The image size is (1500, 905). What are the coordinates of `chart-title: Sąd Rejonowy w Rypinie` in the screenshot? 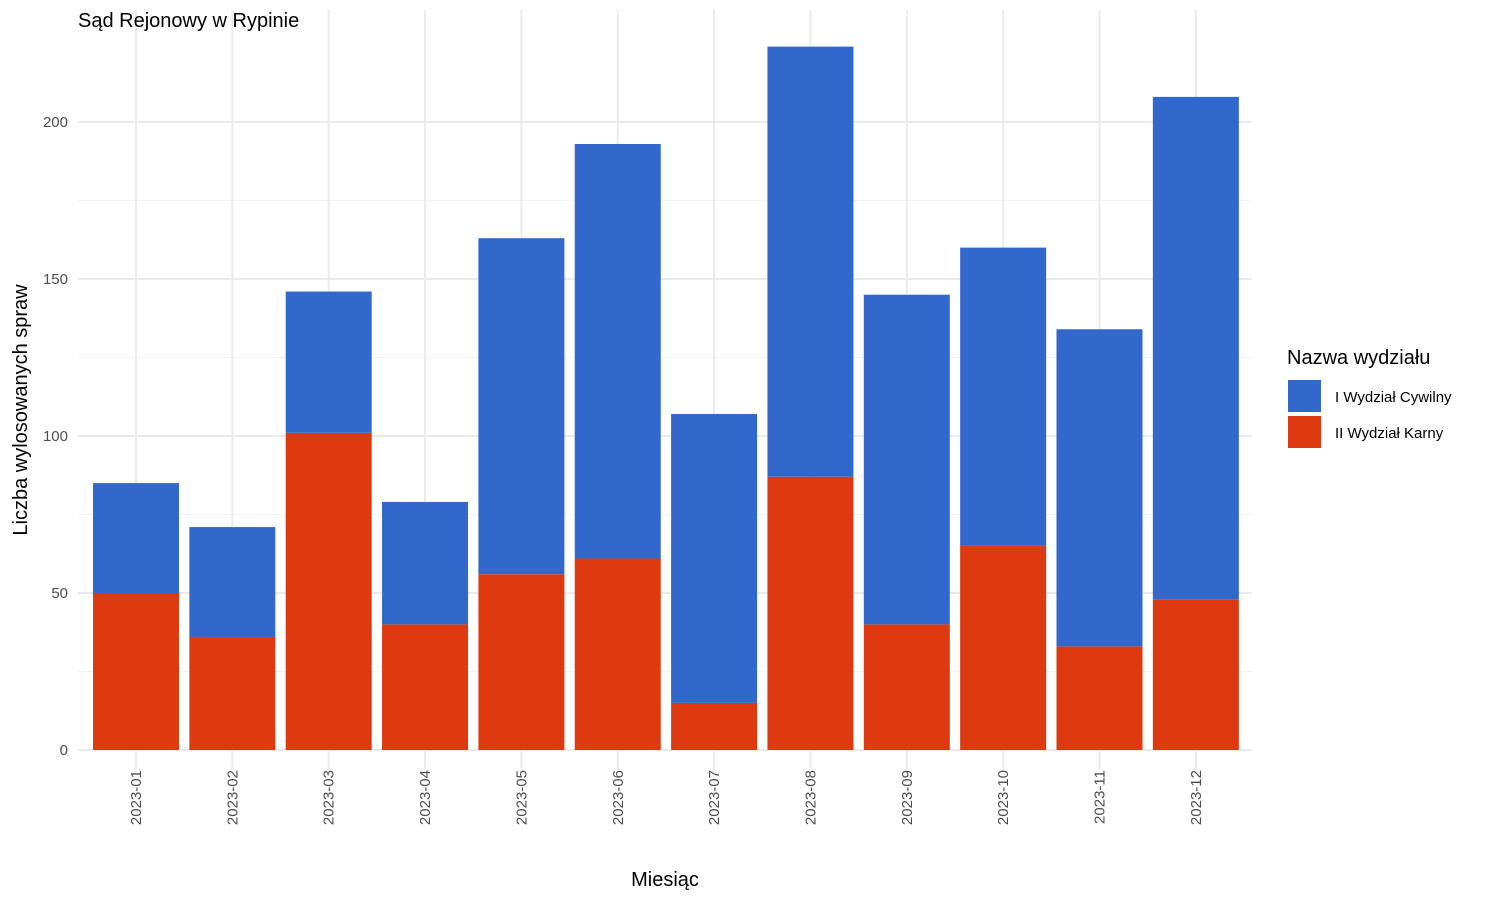 It's located at (188, 21).